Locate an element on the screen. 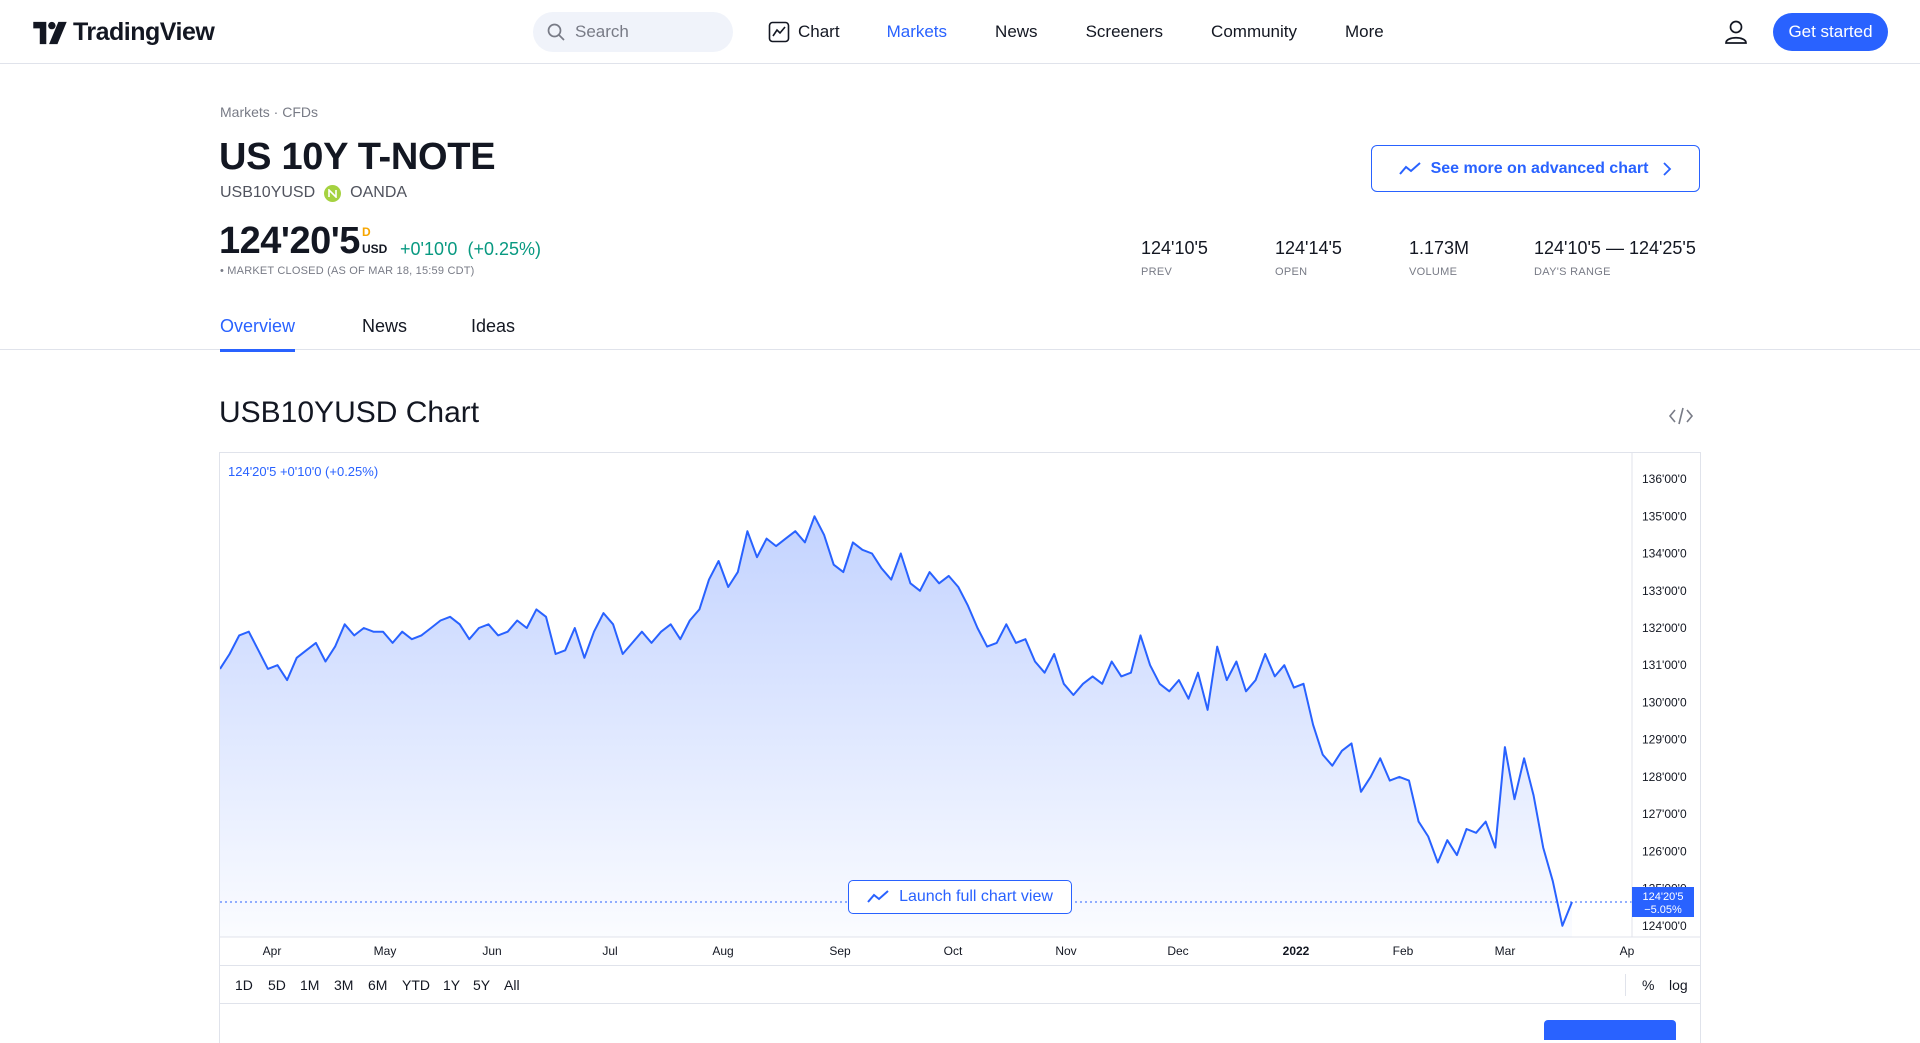  price-change-value: +0'10'0 is located at coordinates (429, 249).